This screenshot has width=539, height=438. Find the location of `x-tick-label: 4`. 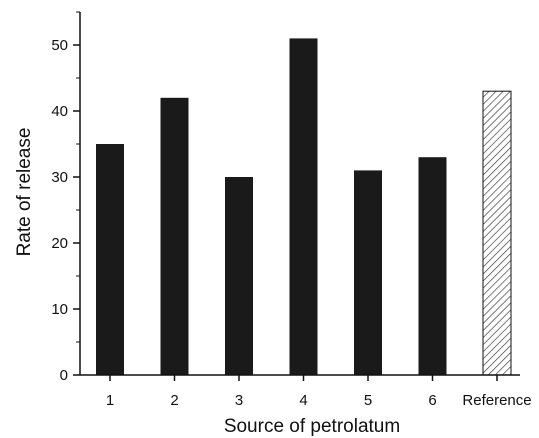

x-tick-label: 4 is located at coordinates (303, 400).